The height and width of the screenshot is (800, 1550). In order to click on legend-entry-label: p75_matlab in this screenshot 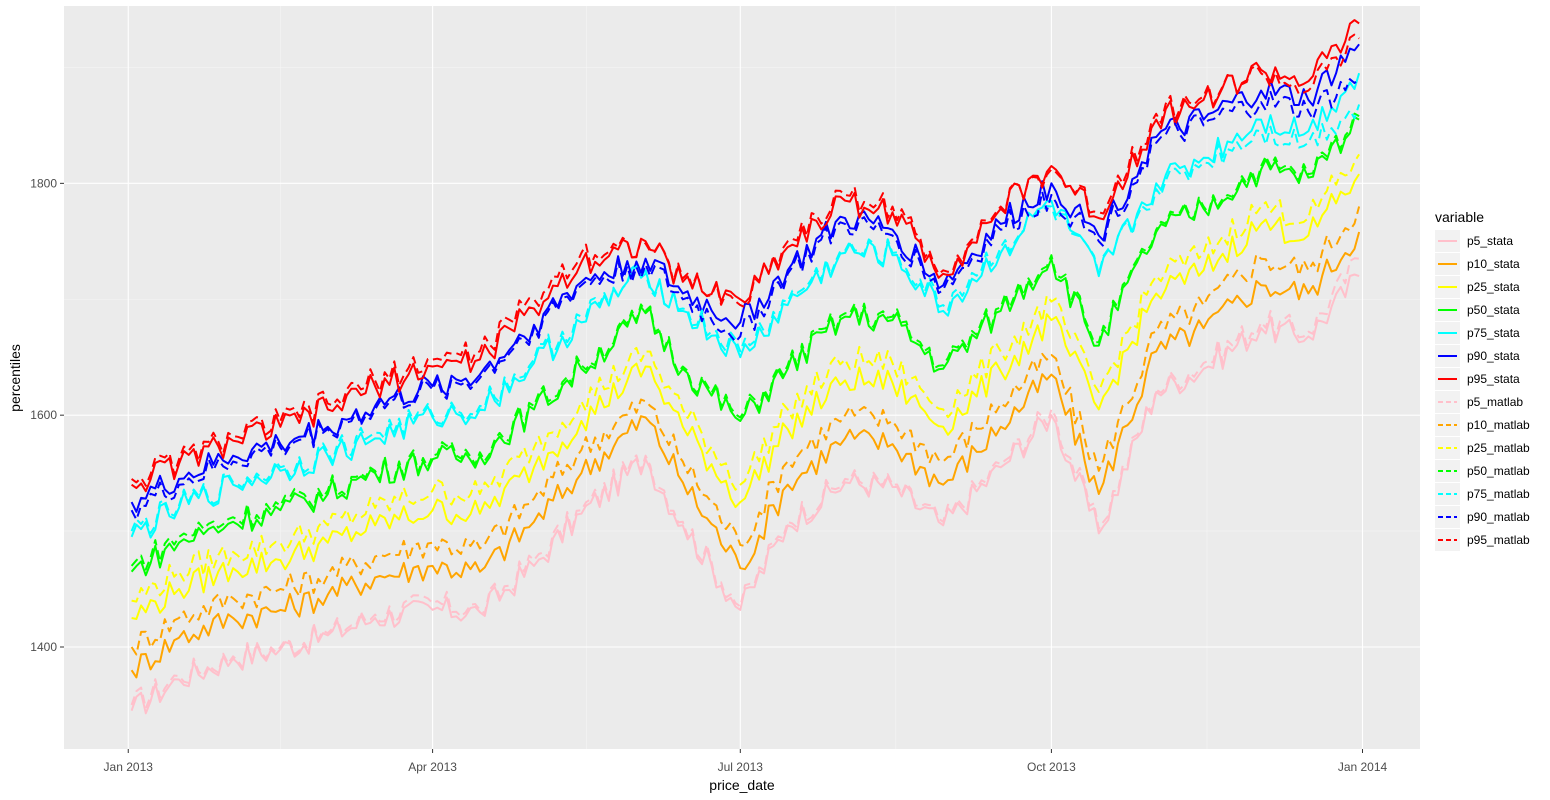, I will do `click(1498, 494)`.